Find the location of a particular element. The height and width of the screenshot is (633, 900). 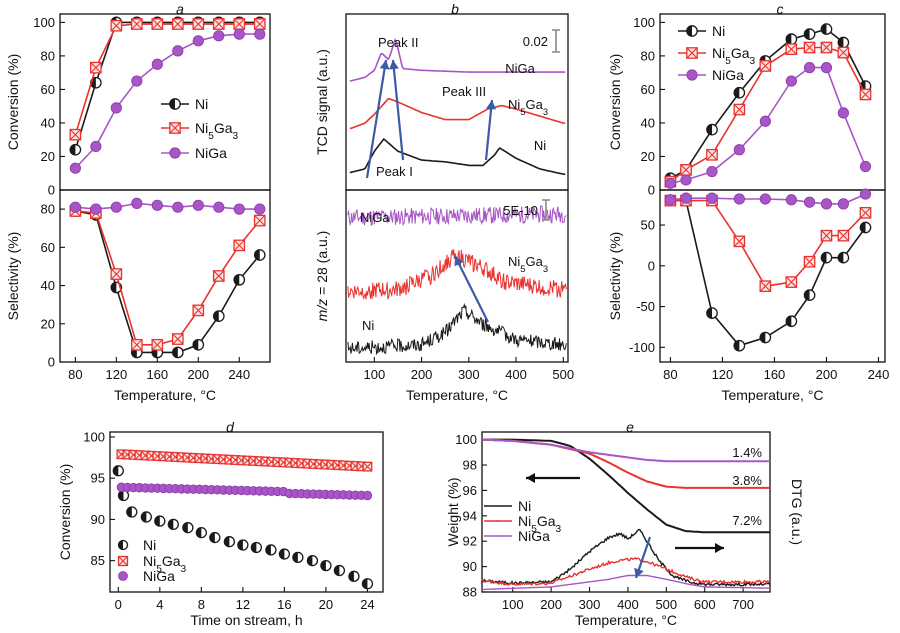

panel-d-xtick-label: 0 is located at coordinates (118, 604).